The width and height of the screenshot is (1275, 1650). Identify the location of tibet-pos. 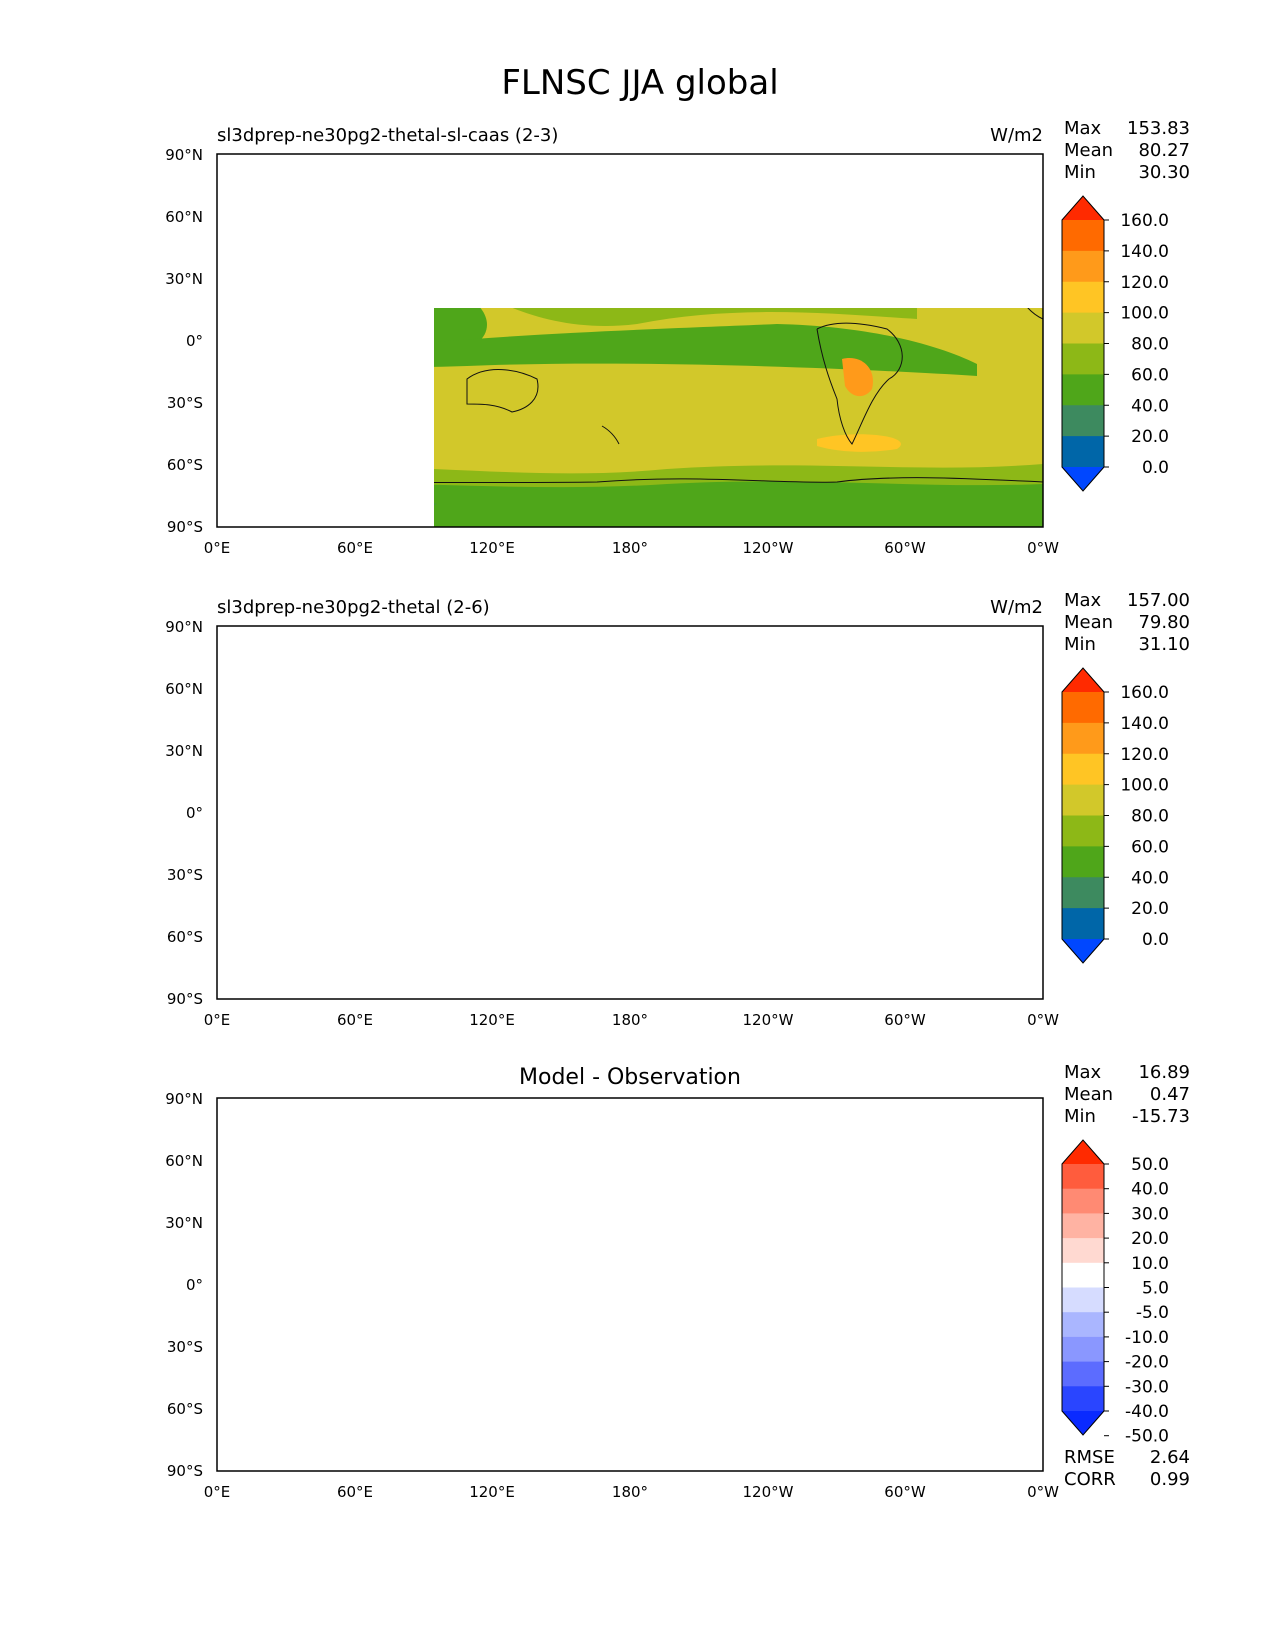
(438, 1200).